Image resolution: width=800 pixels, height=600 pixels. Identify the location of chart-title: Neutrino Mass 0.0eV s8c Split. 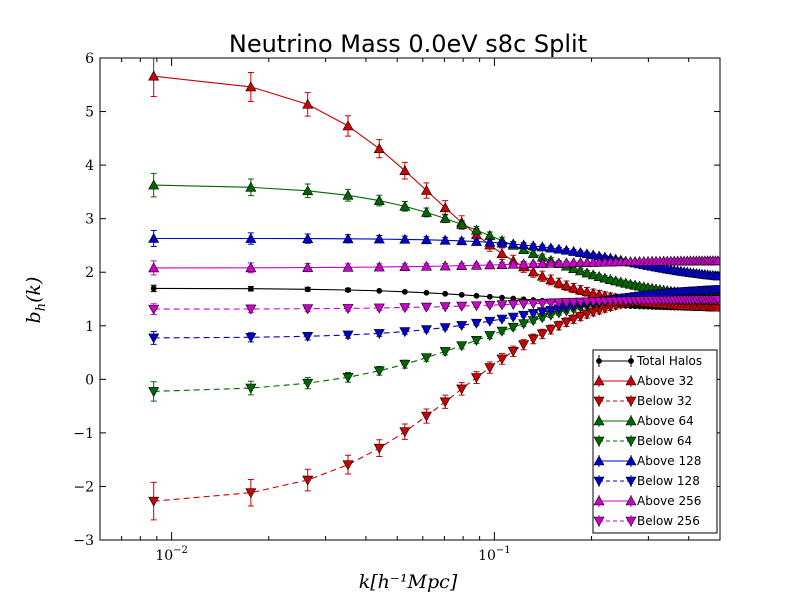
(408, 44).